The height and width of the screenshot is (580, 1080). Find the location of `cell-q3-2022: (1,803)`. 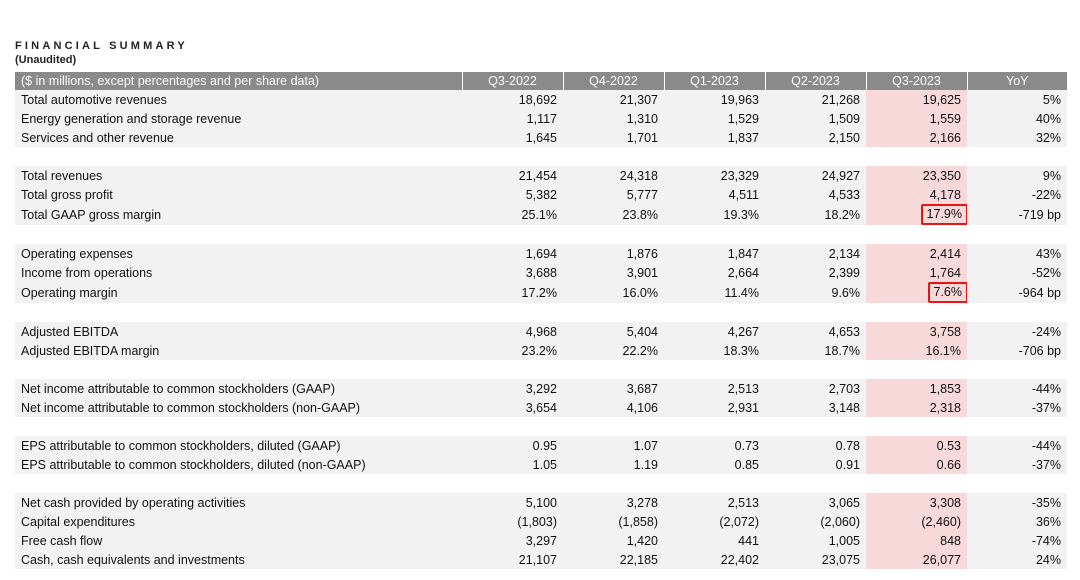

cell-q3-2022: (1,803) is located at coordinates (512, 521).